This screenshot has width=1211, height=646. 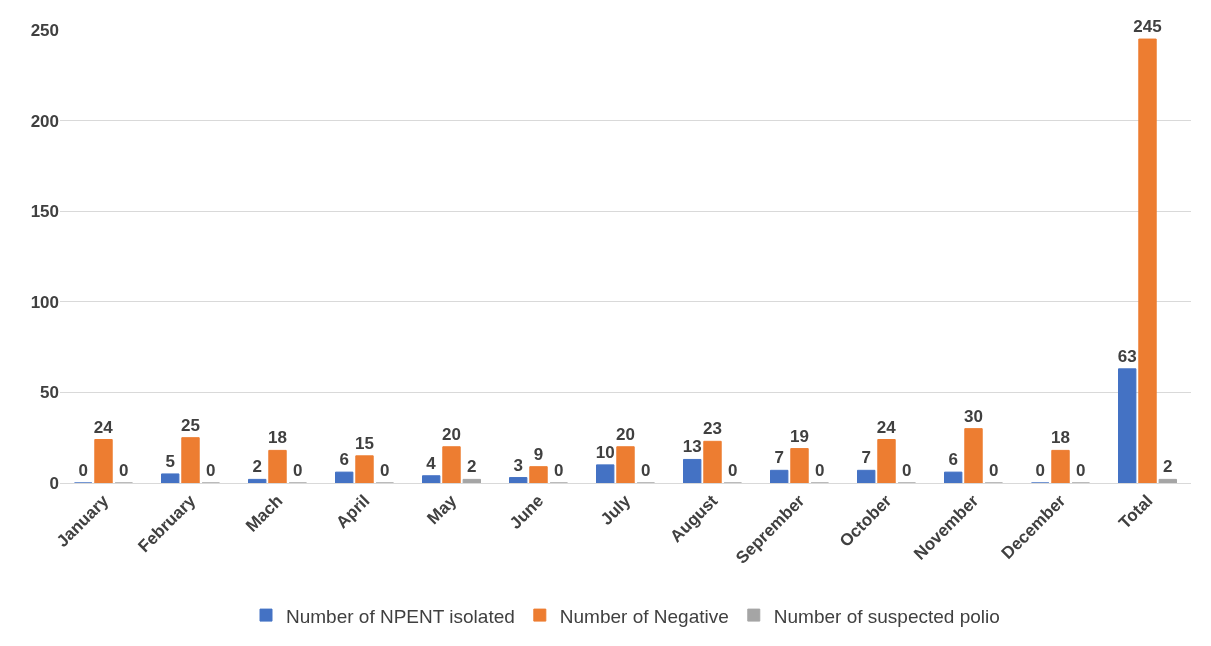 I want to click on data-label: 19, so click(x=799, y=436).